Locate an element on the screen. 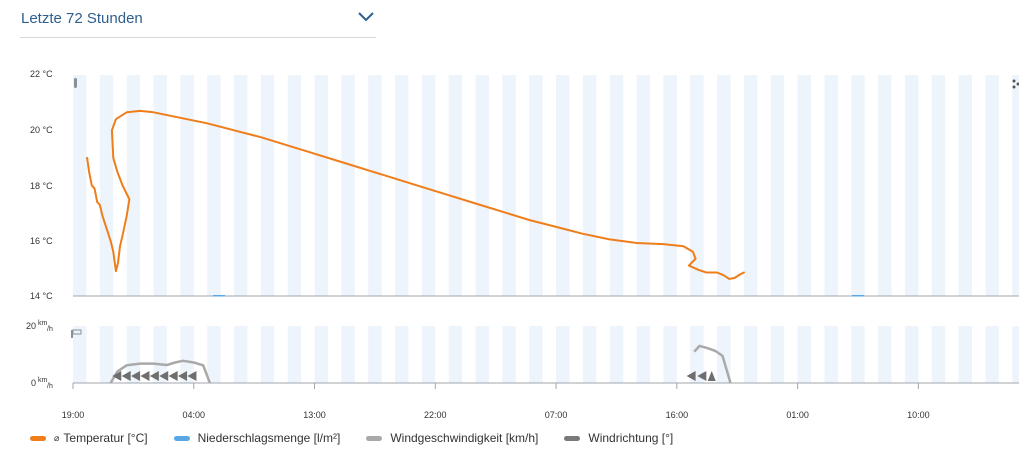 Image resolution: width=1019 pixels, height=454 pixels. time-range-label: Letzte 72 Stunden is located at coordinates (82, 18).